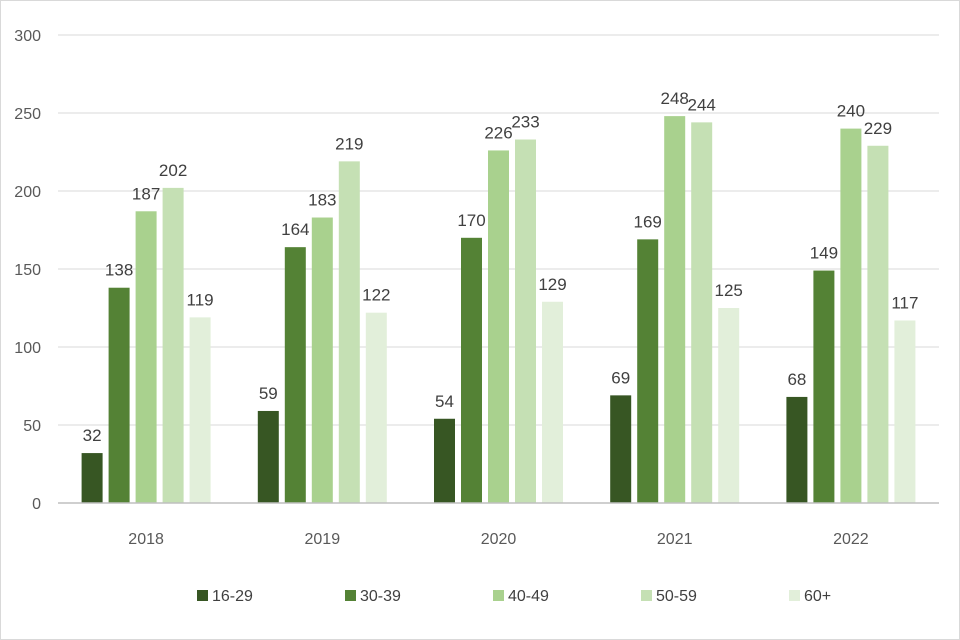  Describe the element at coordinates (675, 310) in the screenshot. I see `bar-40-49-2021` at that location.